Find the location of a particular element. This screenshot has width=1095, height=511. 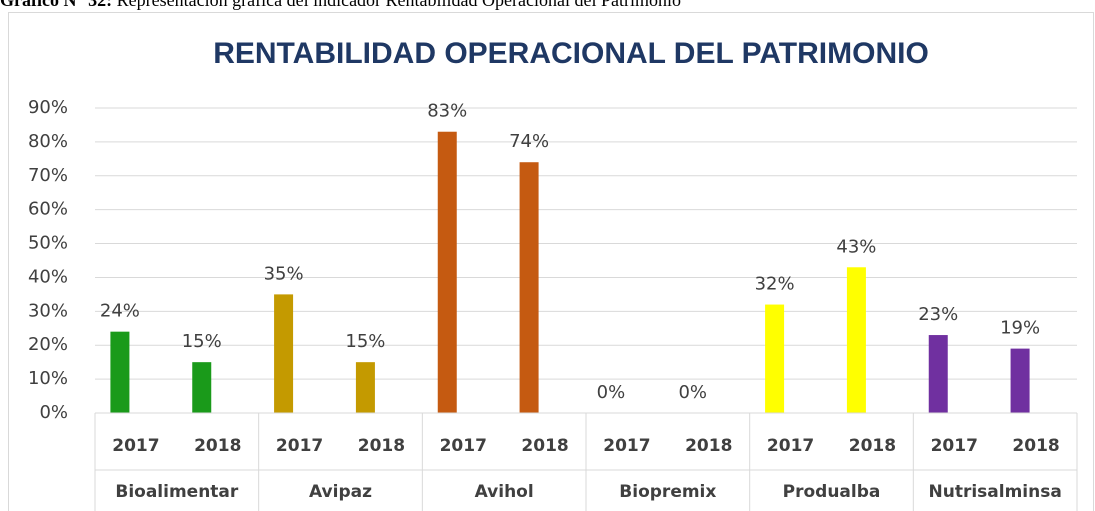

y-tick-label: 50% is located at coordinates (48, 243).